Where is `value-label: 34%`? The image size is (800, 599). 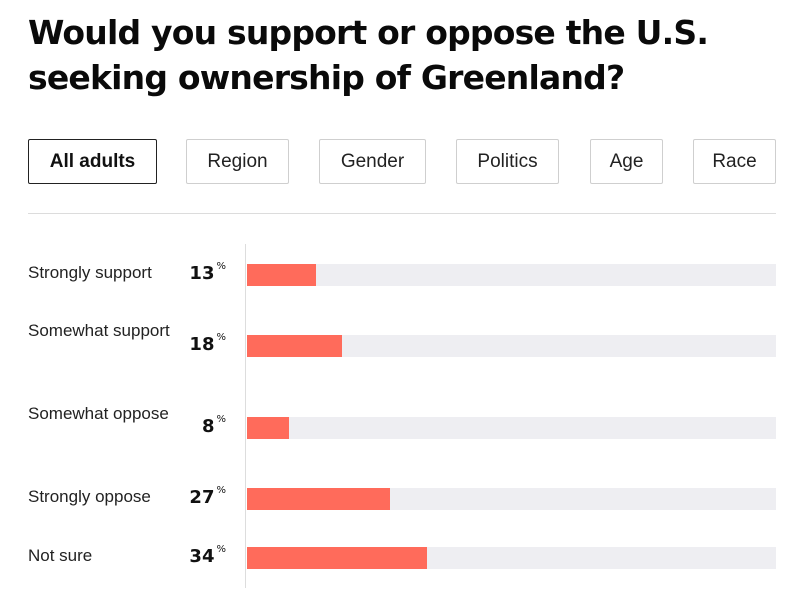 value-label: 34% is located at coordinates (196, 555).